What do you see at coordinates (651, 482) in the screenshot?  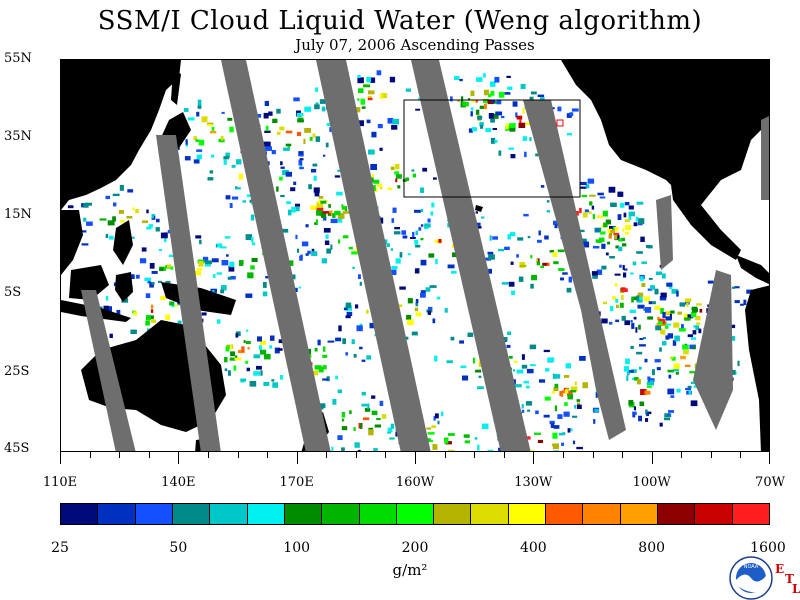 I see `lon-label: 100W` at bounding box center [651, 482].